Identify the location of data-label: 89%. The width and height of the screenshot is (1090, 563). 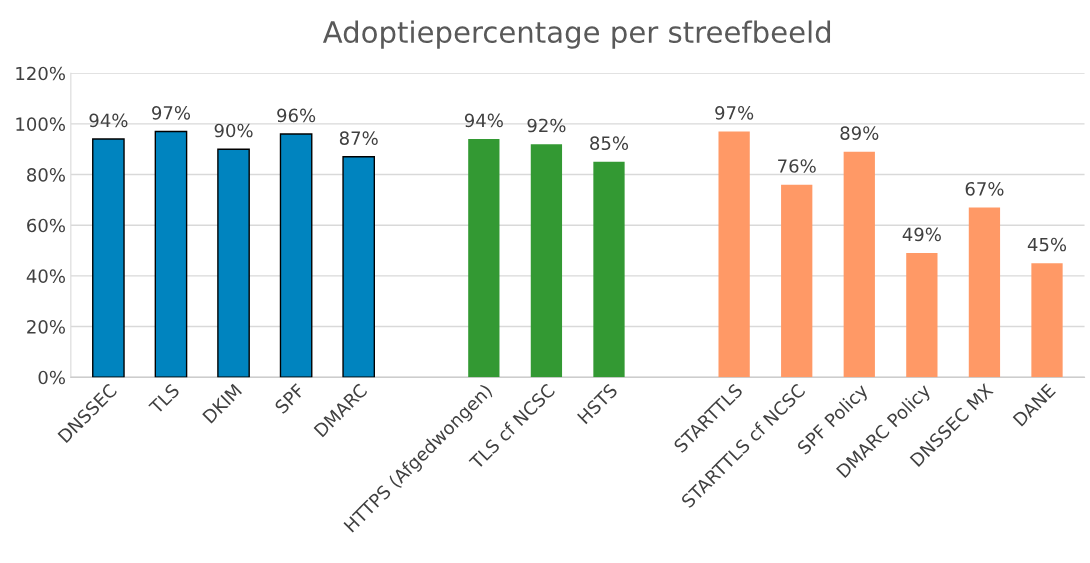
(859, 133).